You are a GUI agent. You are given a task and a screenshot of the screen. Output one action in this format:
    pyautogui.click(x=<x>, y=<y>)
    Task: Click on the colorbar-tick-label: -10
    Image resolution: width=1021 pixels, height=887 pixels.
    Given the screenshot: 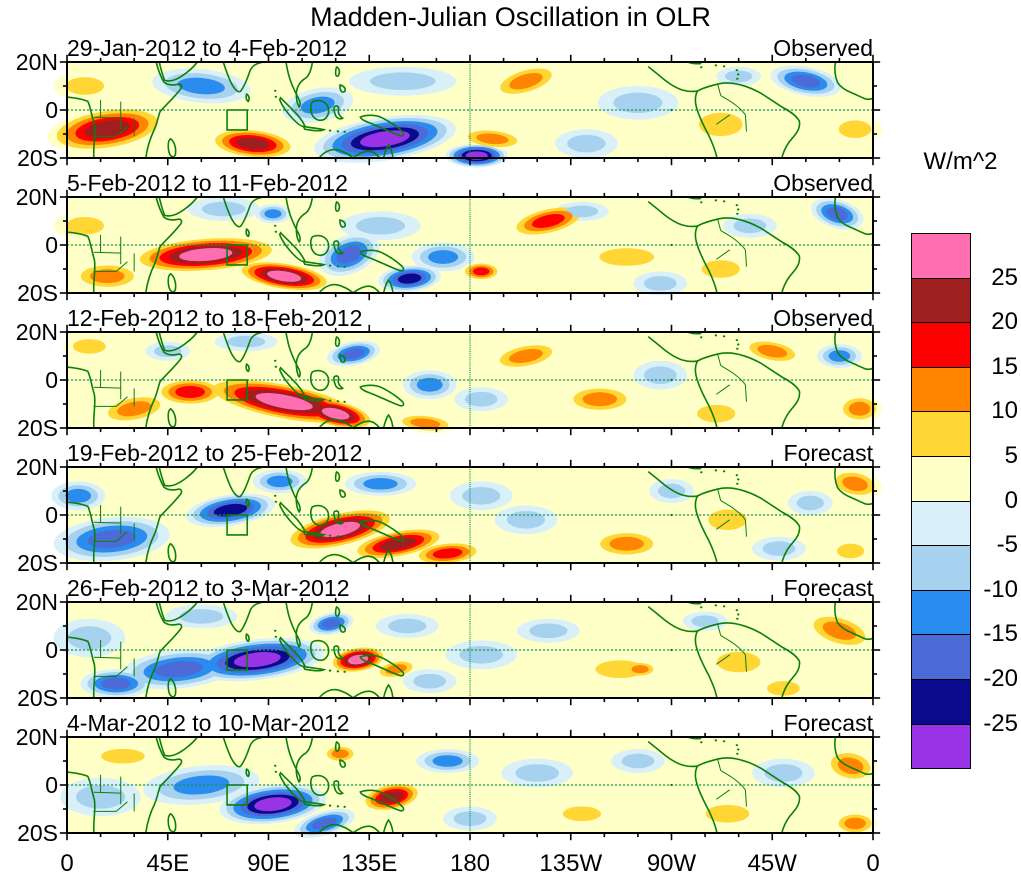 What is the action you would take?
    pyautogui.click(x=1000, y=589)
    